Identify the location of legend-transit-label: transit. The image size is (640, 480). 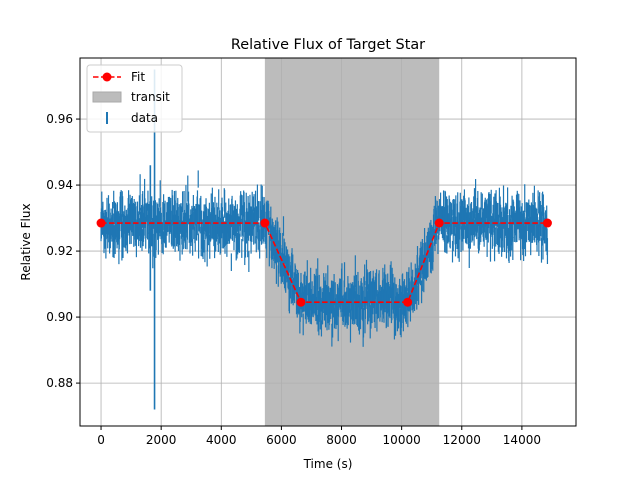
(150, 97).